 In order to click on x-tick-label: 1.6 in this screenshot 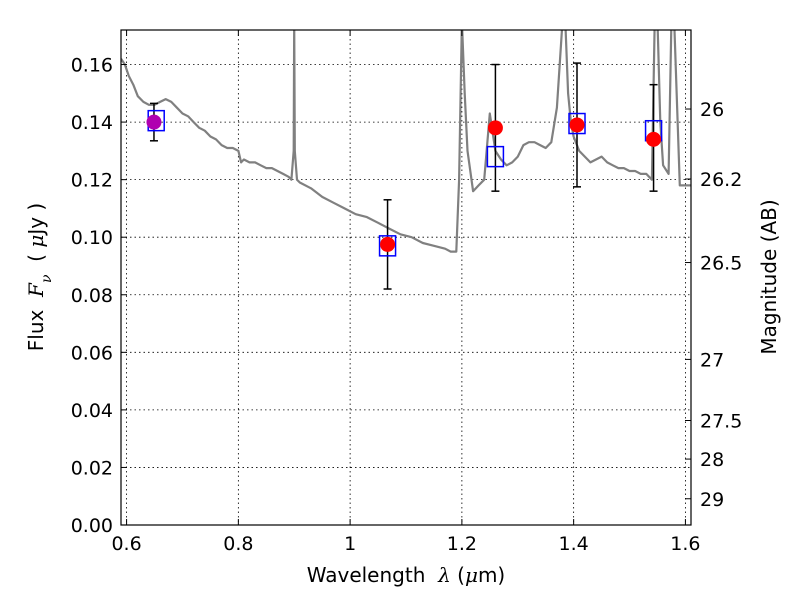, I will do `click(685, 544)`.